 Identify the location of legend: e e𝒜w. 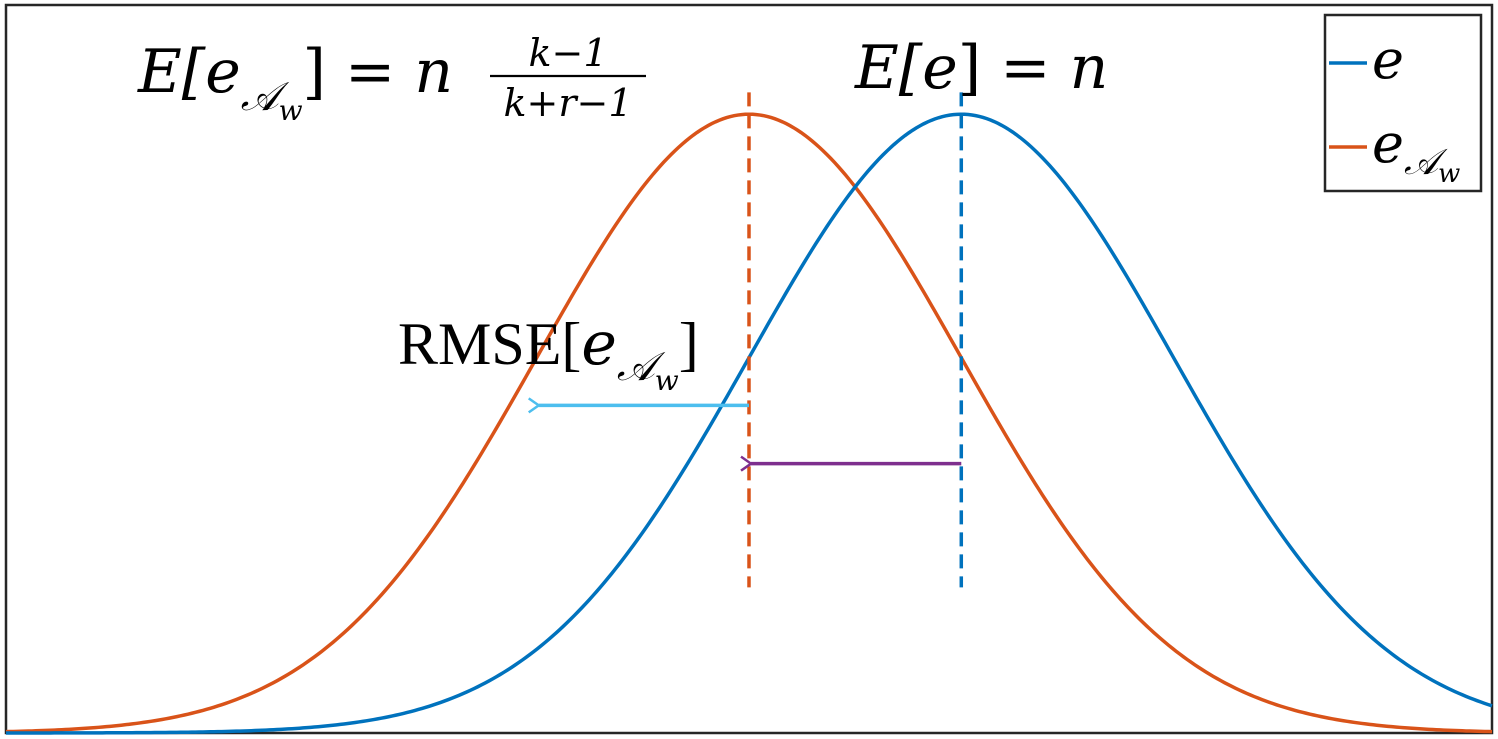
(1403, 103).